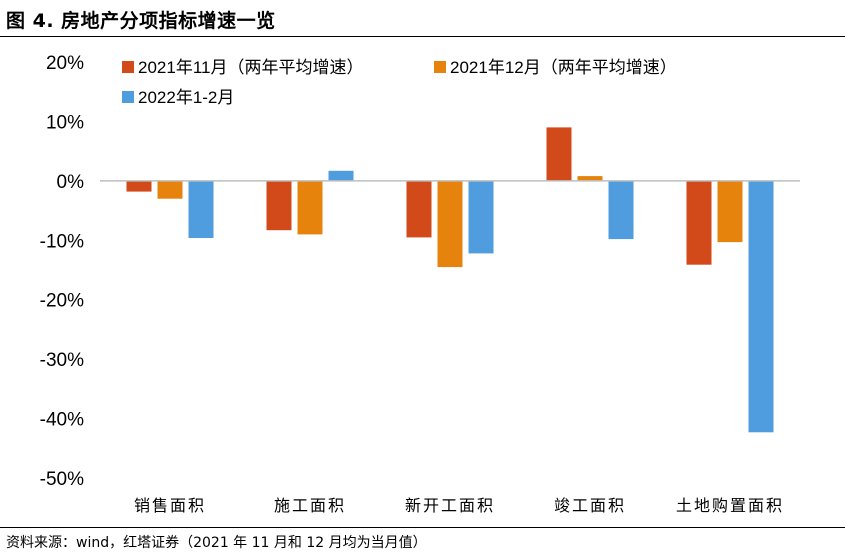 The image size is (845, 557). What do you see at coordinates (310, 505) in the screenshot?
I see `category-label: 施工面积` at bounding box center [310, 505].